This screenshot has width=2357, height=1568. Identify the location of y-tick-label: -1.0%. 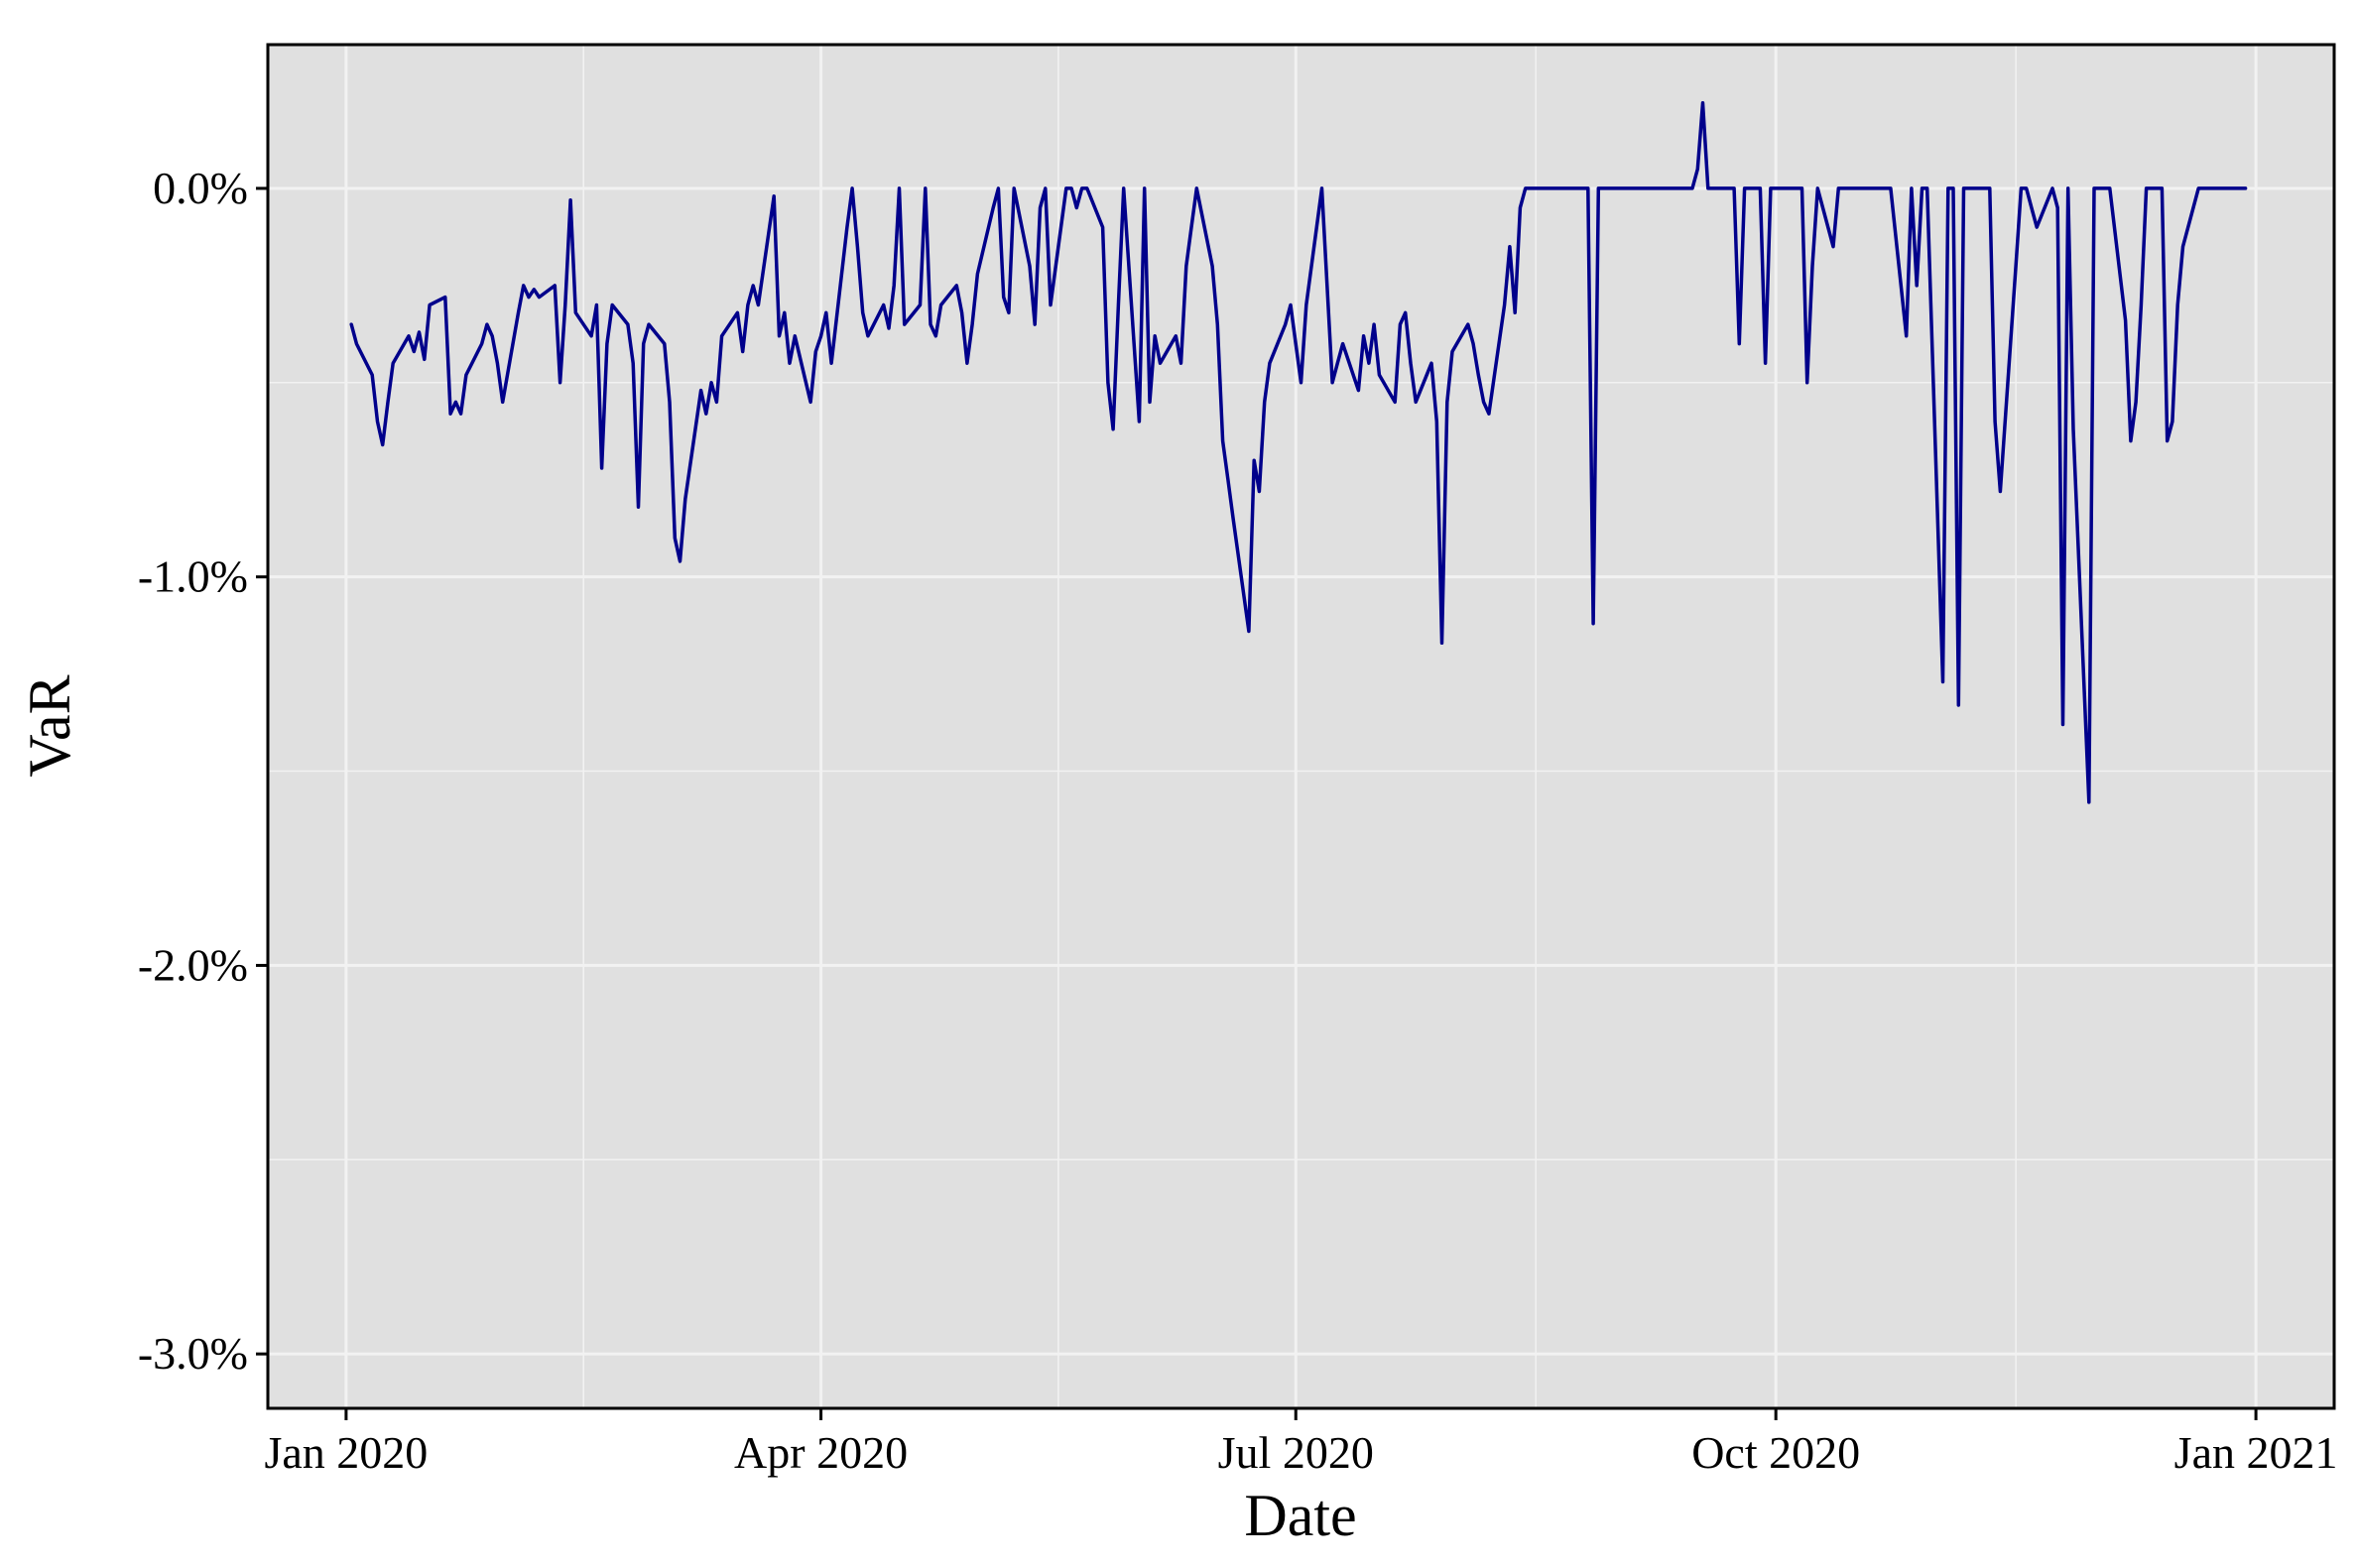
(193, 576).